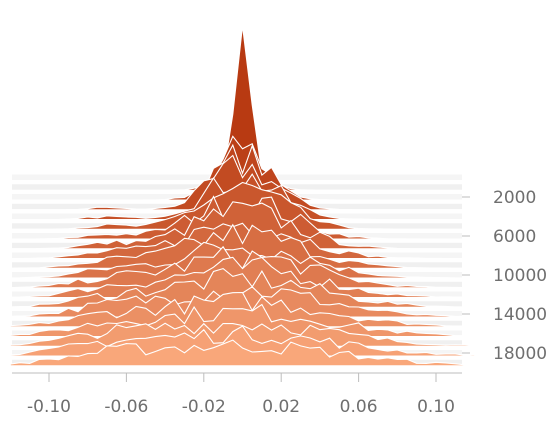 This screenshot has height=426, width=556. What do you see at coordinates (126, 407) in the screenshot?
I see `x-tick-label: -0.06` at bounding box center [126, 407].